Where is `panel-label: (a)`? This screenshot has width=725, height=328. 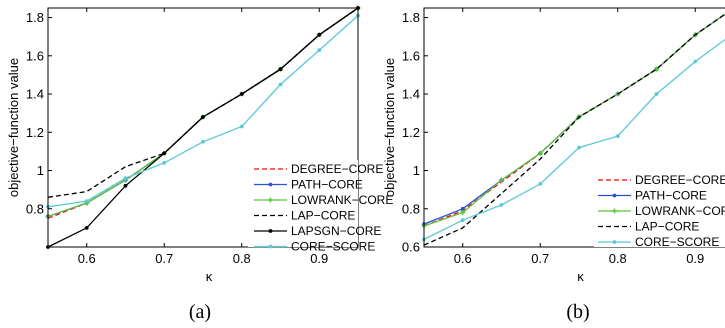
panel-label: (a) is located at coordinates (200, 312).